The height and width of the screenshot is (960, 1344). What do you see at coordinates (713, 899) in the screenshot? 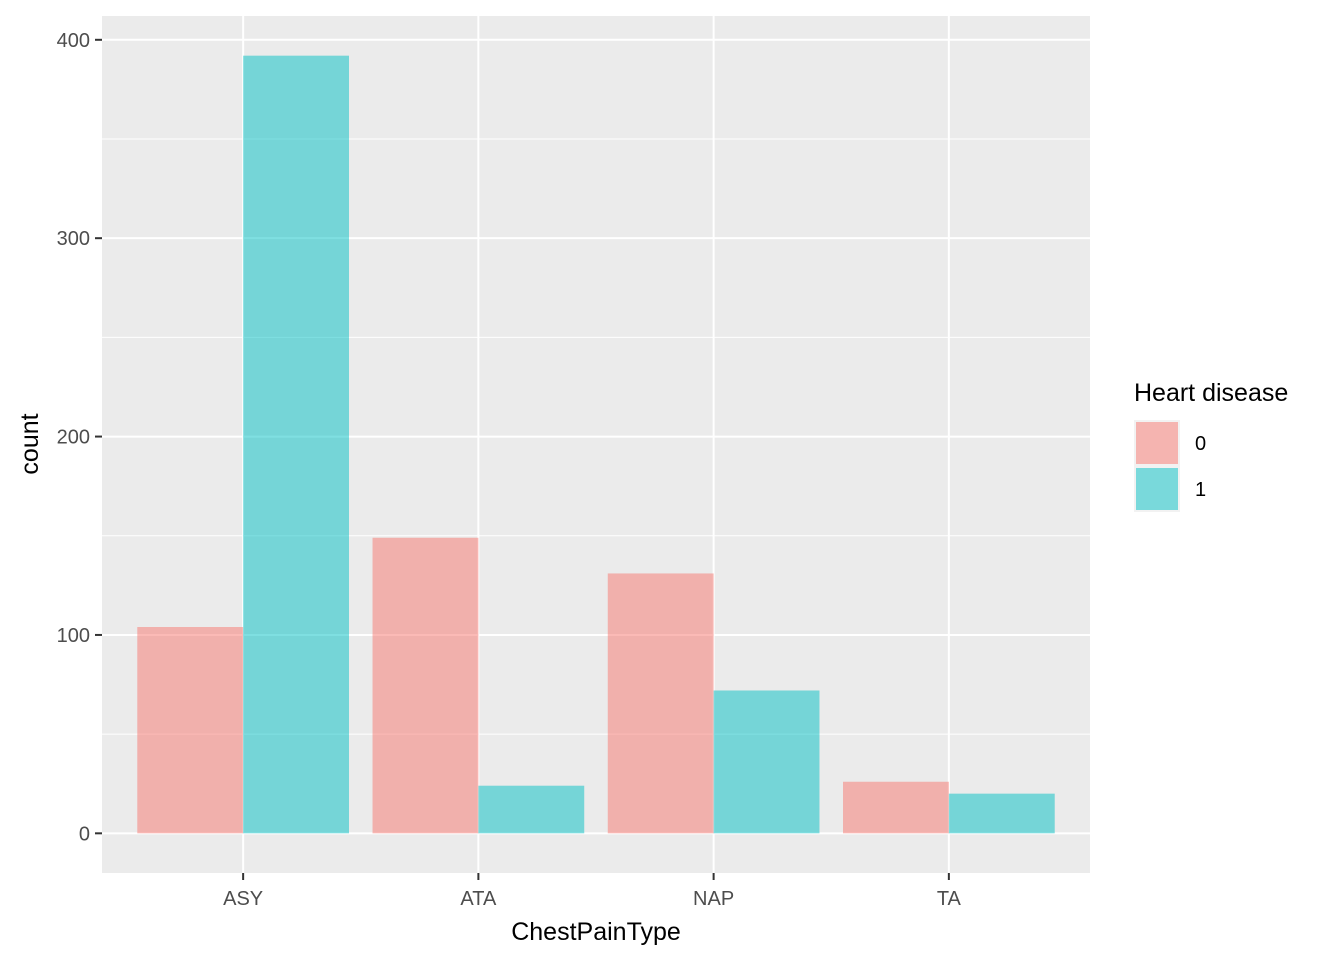
I see `x-tick-label: NAP` at bounding box center [713, 899].